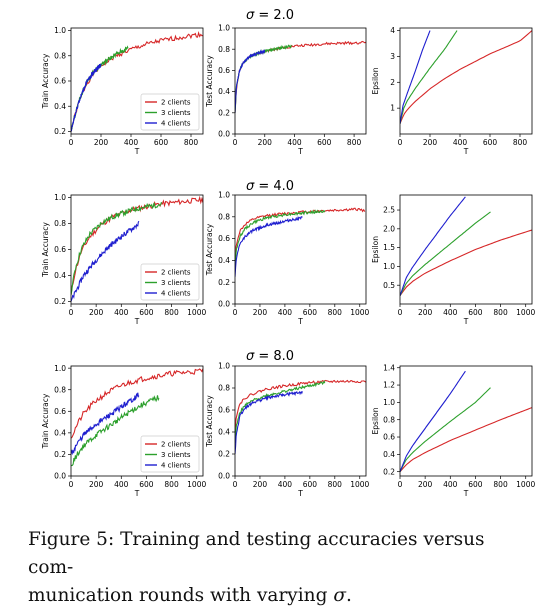  Describe the element at coordinates (339, 595) in the screenshot. I see `caption-sigma-symbol: σ` at that location.